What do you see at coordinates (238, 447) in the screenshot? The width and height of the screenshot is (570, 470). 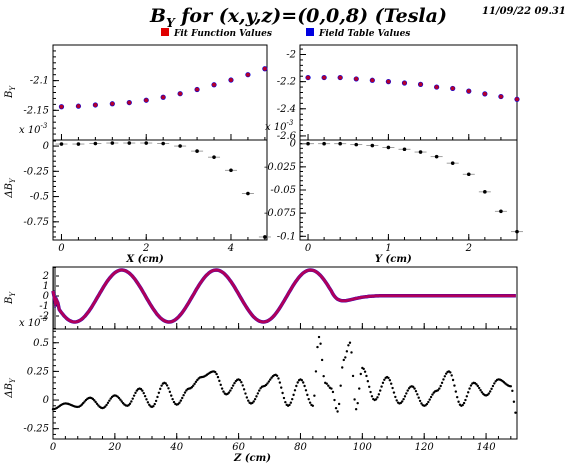 I see `x-tick-label-dbz: 60` at bounding box center [238, 447].